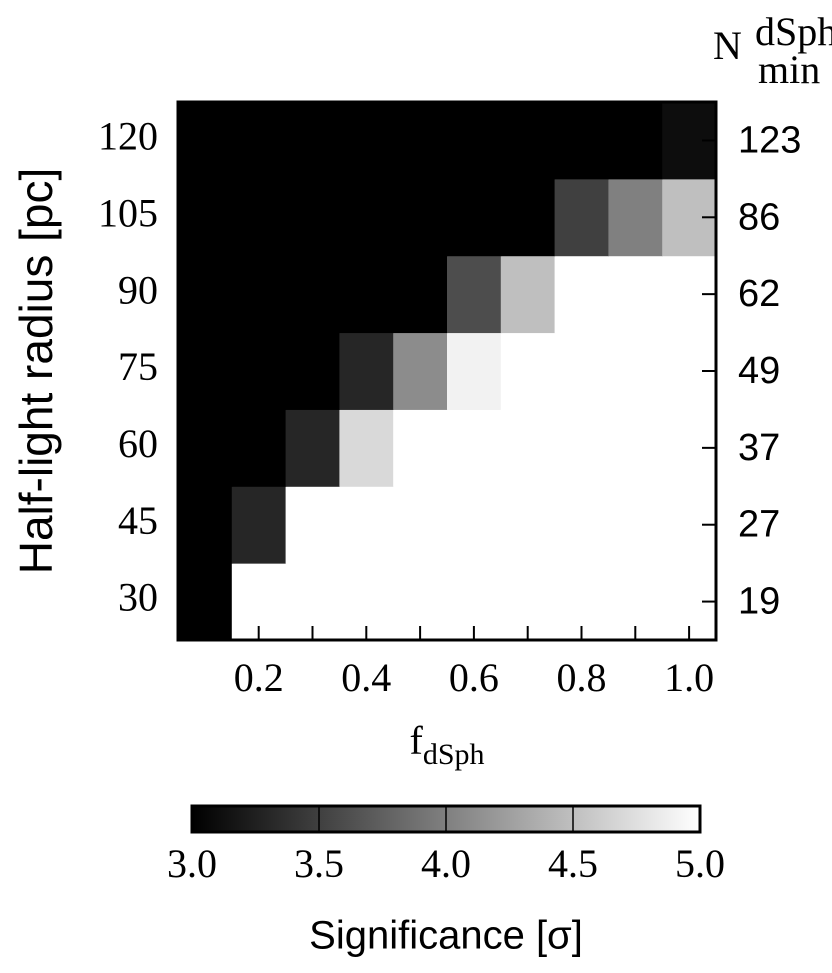 This screenshot has height=973, width=832. Describe the element at coordinates (759, 294) in the screenshot. I see `y2-tick-label: 62` at that location.